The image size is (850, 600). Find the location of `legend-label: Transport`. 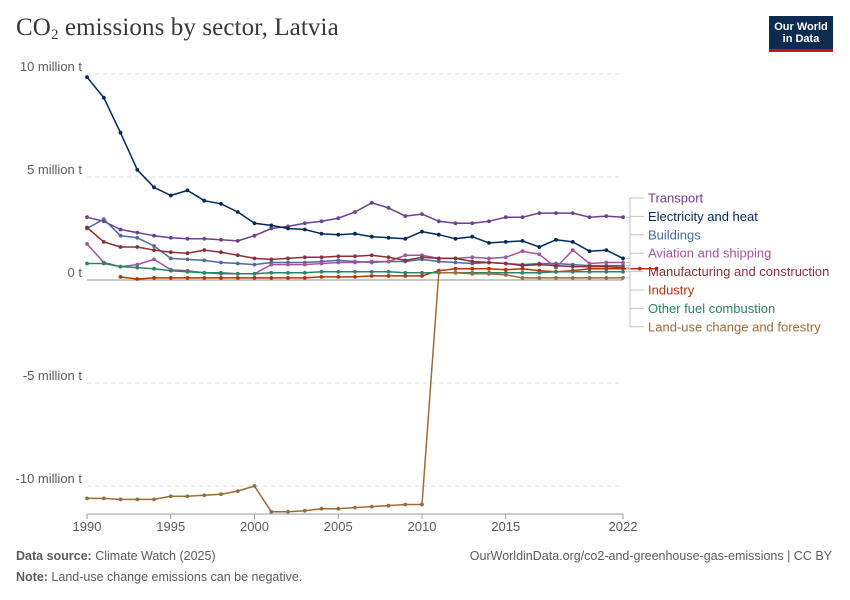

legend-label: Transport is located at coordinates (676, 198).